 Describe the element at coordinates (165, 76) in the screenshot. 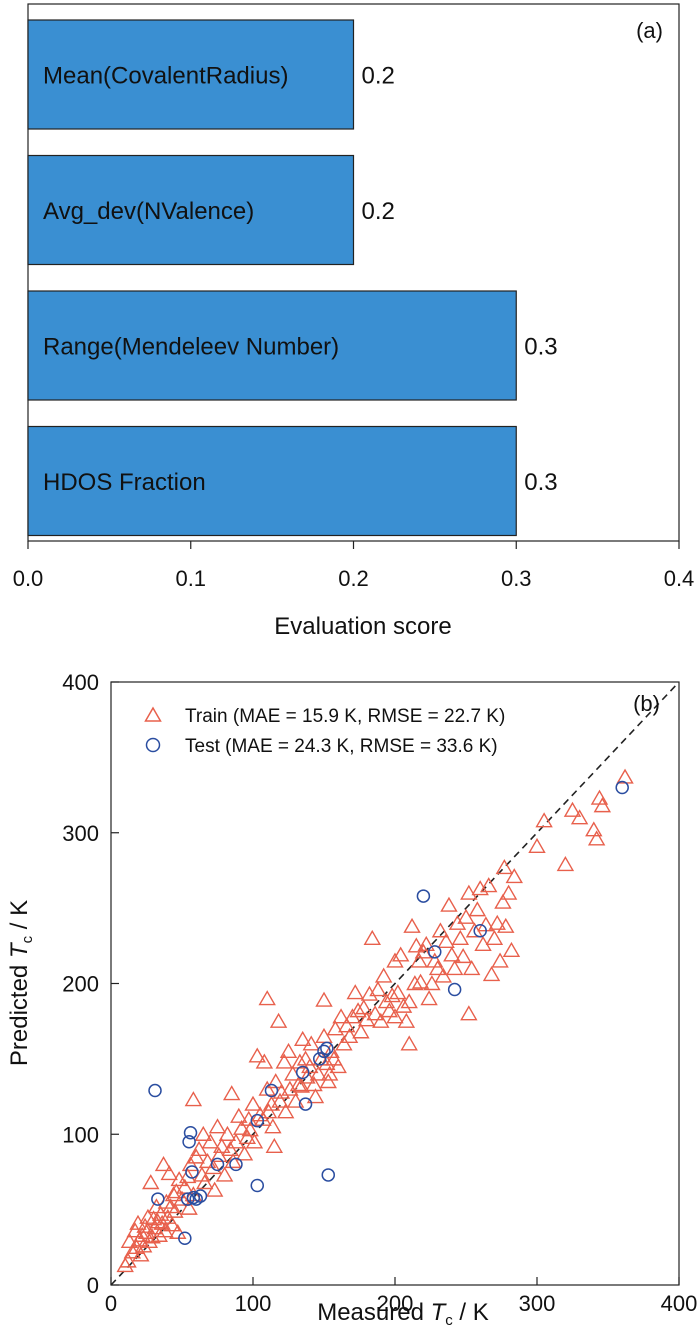

I see `bar-category-label: Mean(CovalentRadius)` at that location.